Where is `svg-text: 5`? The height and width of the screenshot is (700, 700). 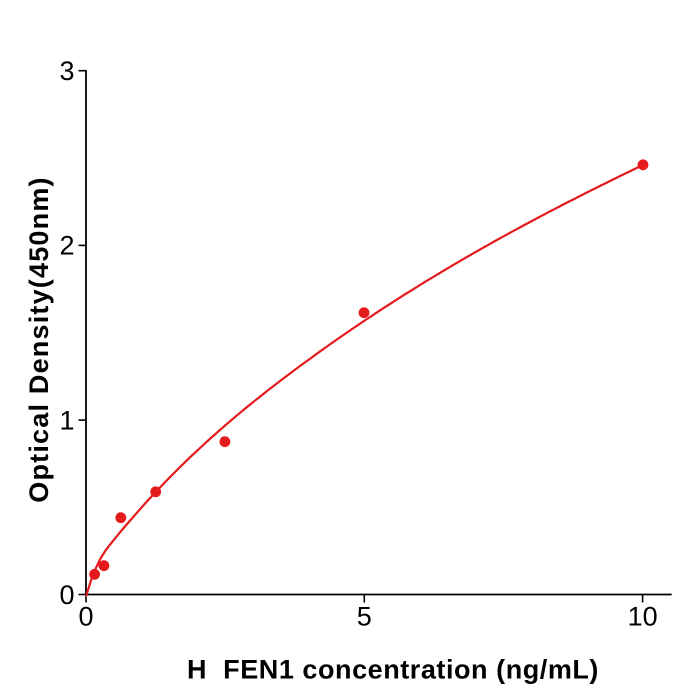
svg-text: 5 is located at coordinates (364, 617).